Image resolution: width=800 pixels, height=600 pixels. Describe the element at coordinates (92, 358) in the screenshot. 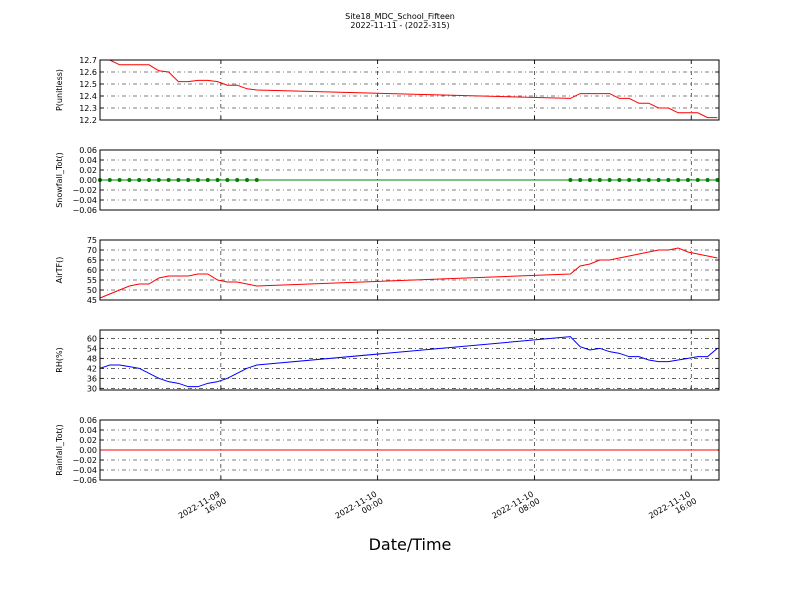

I see `y-tick-label: 48` at that location.